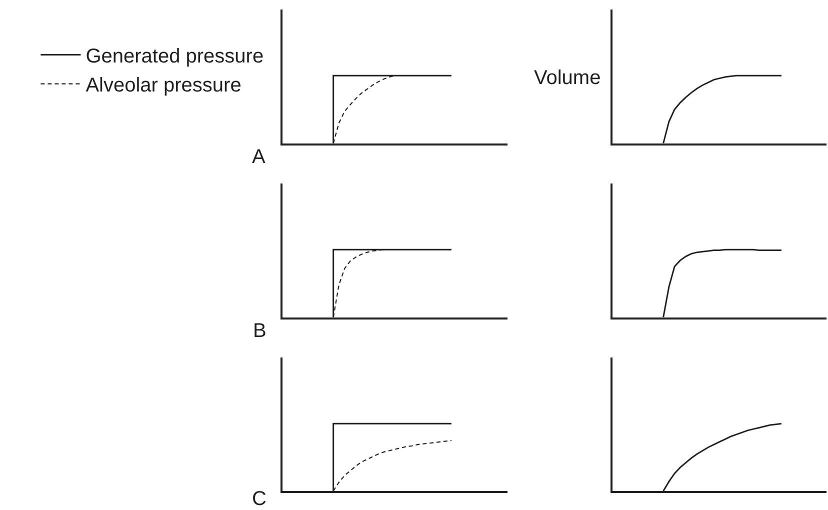 The height and width of the screenshot is (510, 828). What do you see at coordinates (259, 331) in the screenshot?
I see `text: B` at bounding box center [259, 331].